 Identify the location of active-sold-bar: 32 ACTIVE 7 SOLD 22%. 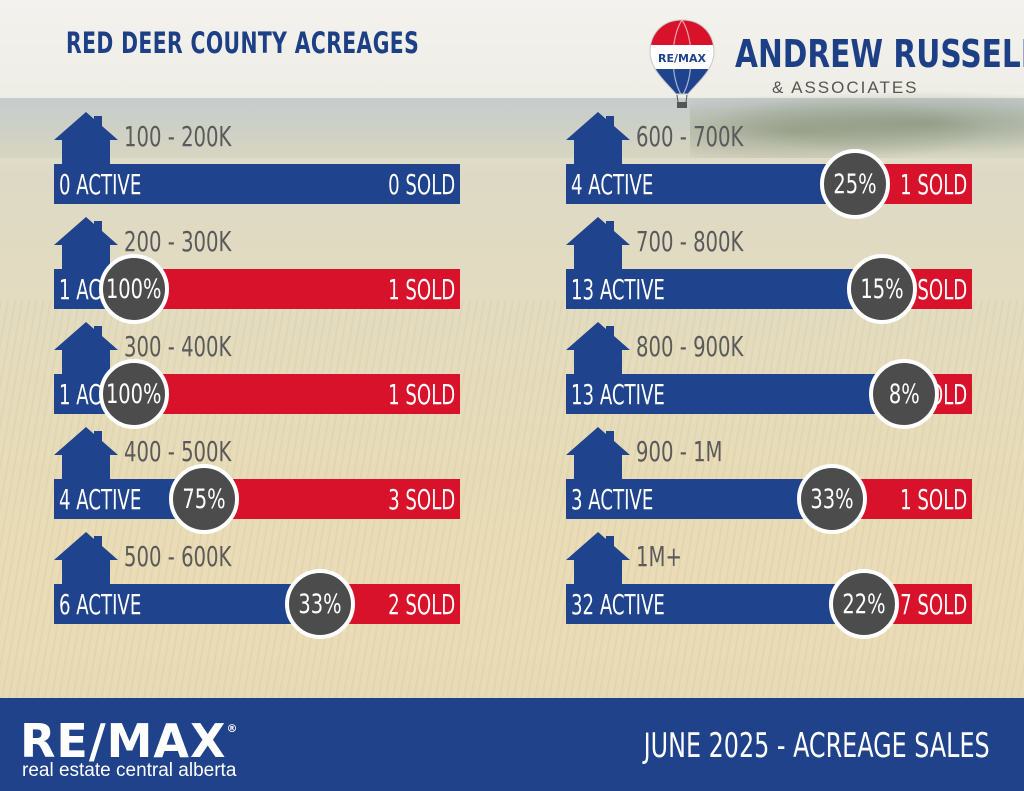
(769, 604).